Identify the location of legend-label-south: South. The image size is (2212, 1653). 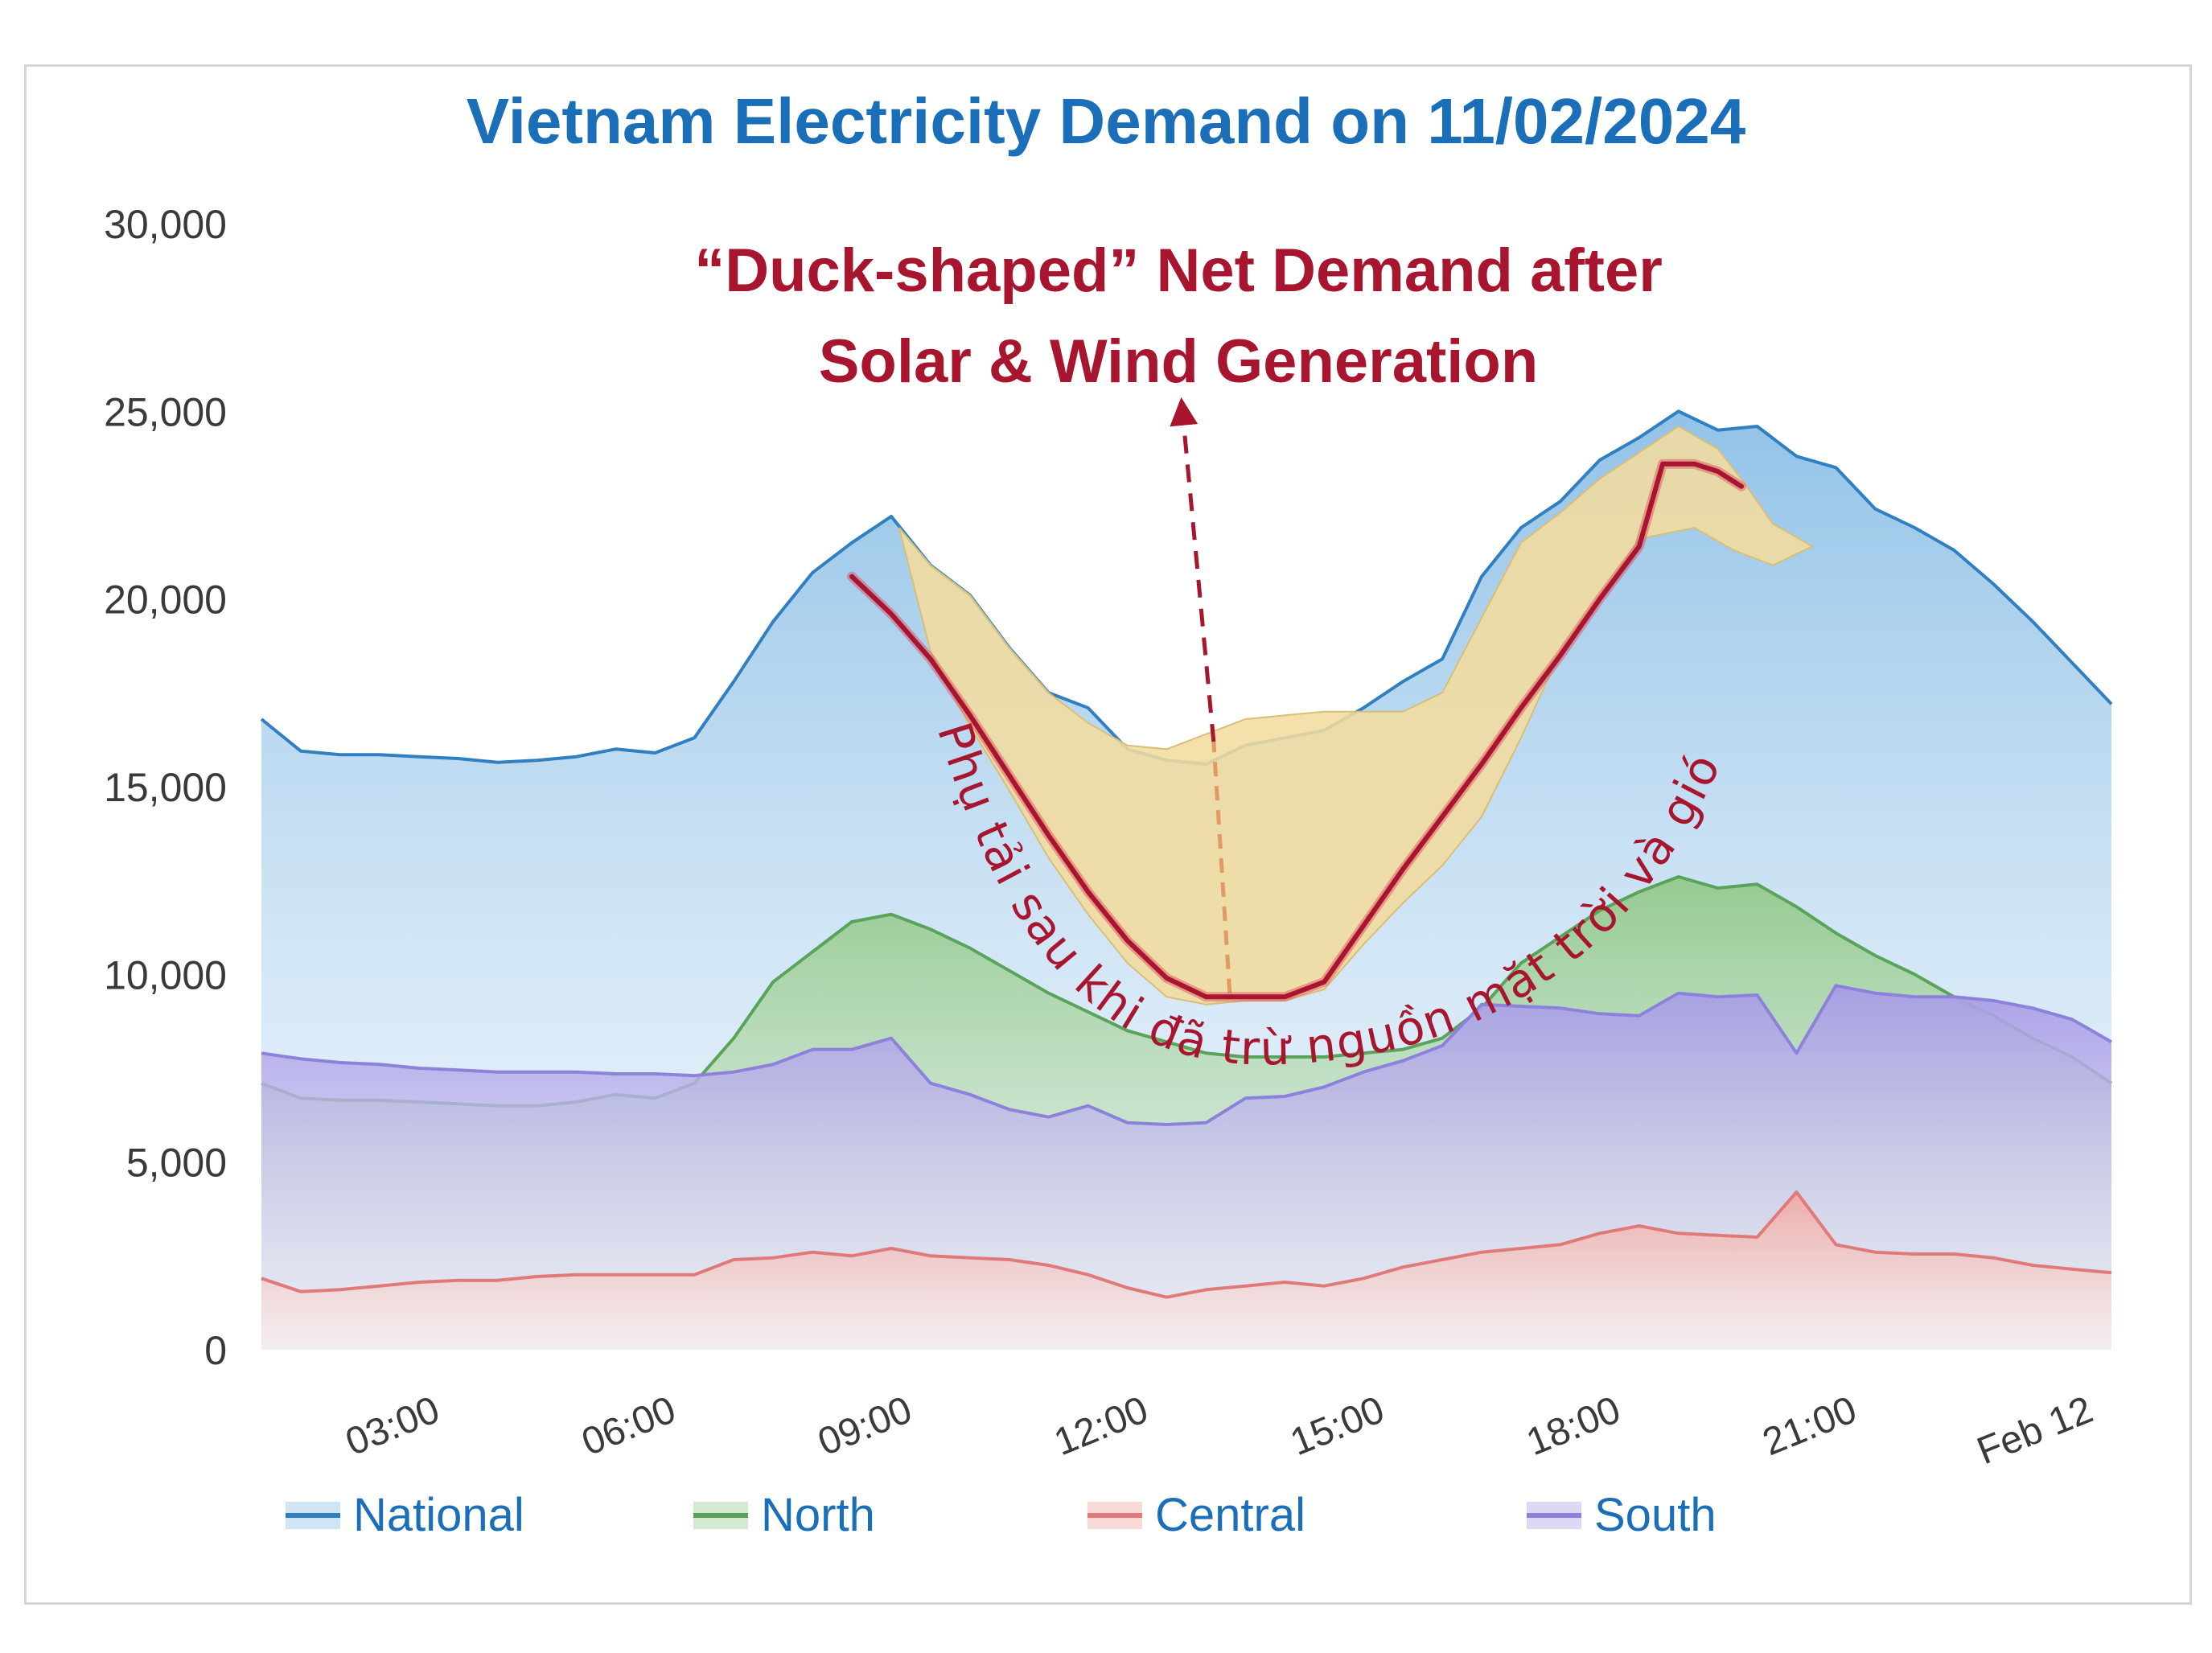
(1655, 1515).